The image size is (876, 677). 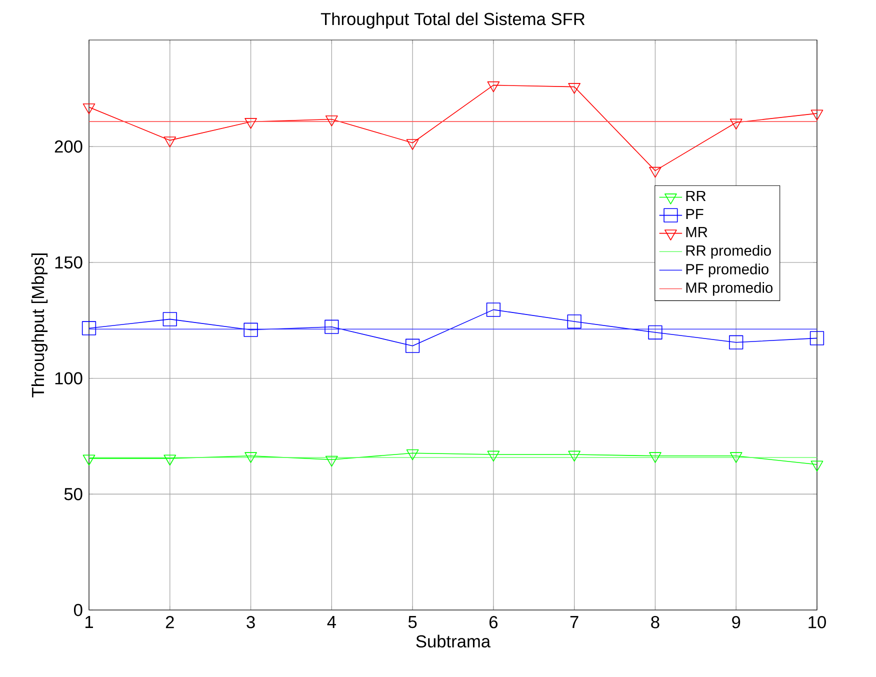 I want to click on x-tick-label: 8, so click(x=655, y=622).